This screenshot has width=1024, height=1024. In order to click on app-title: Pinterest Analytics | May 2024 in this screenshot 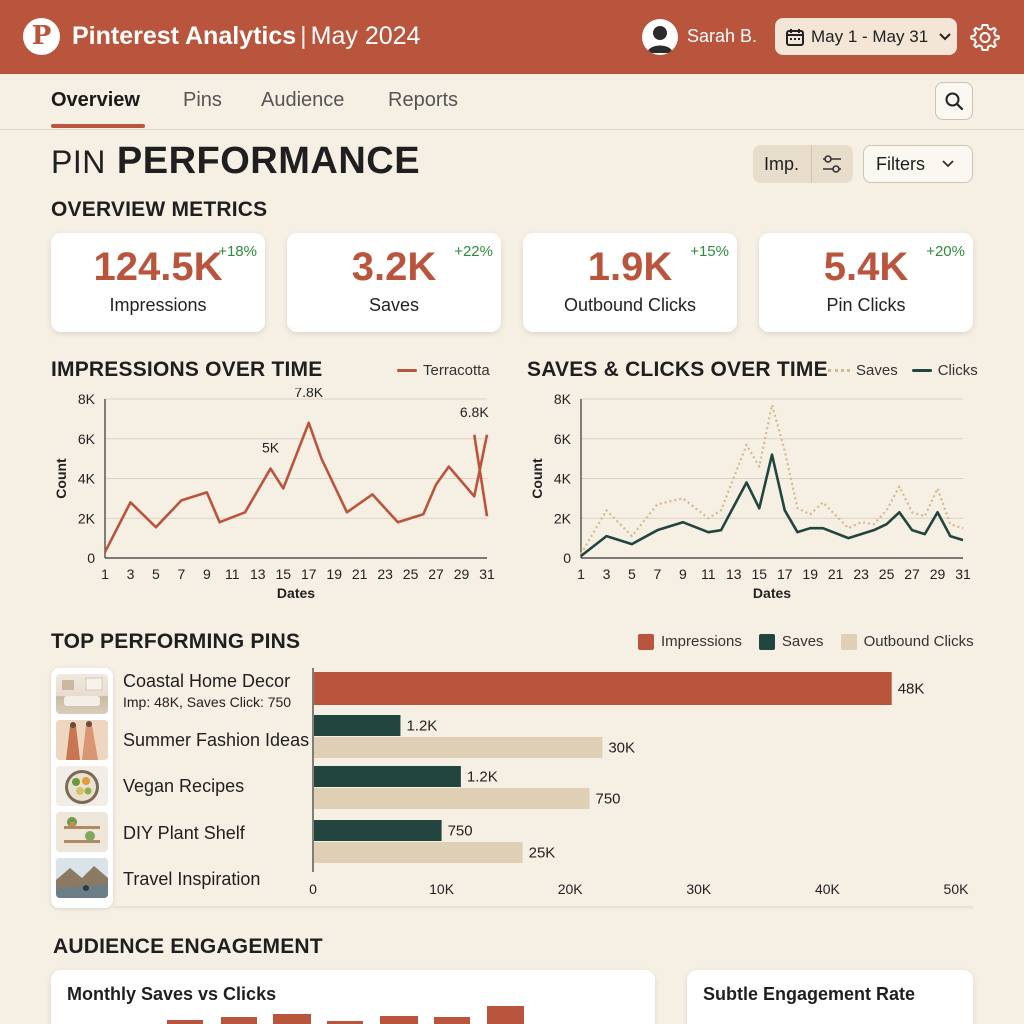, I will do `click(246, 36)`.